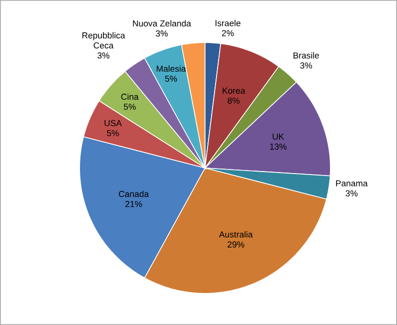  What do you see at coordinates (234, 91) in the screenshot?
I see `slice-label: Korea` at bounding box center [234, 91].